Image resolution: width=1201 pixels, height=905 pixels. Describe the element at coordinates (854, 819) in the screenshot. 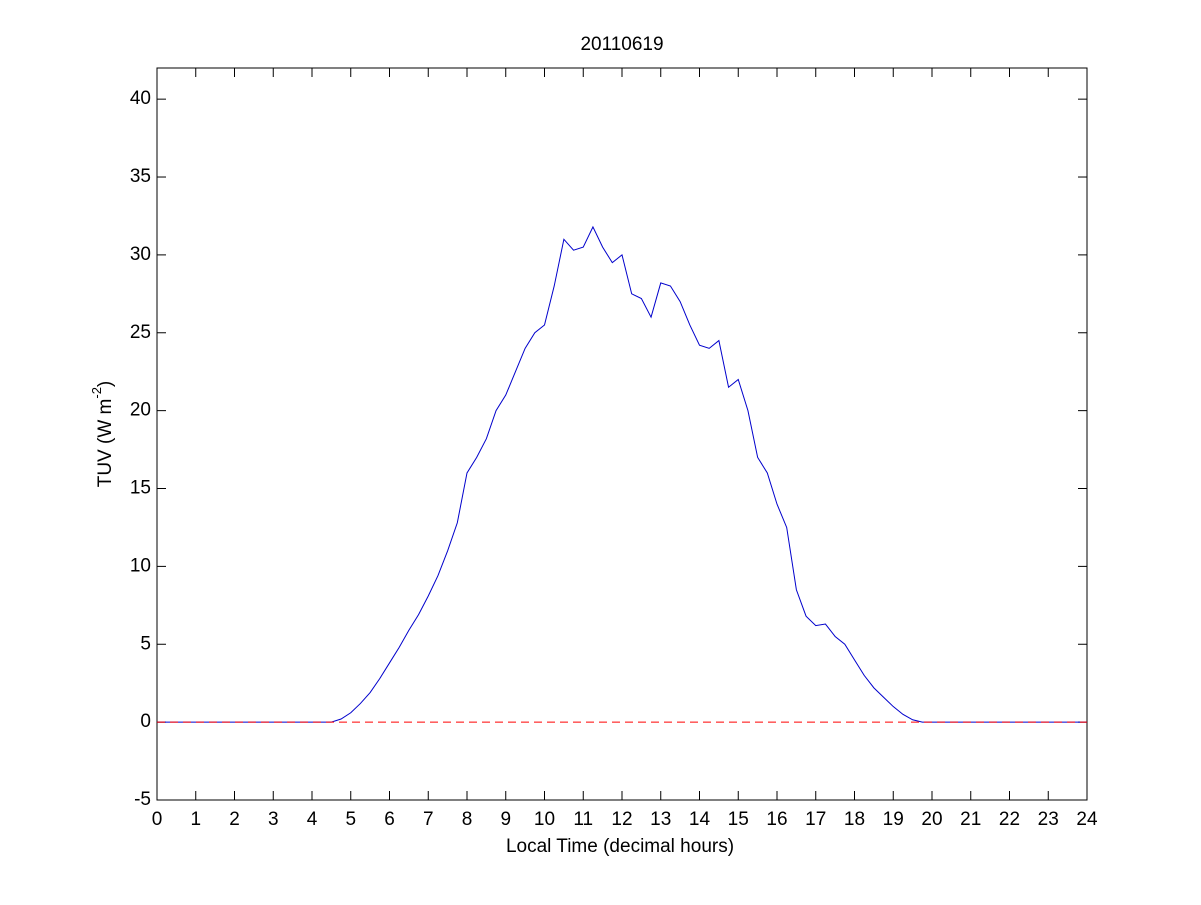

I see `x-tick-label: 18` at that location.